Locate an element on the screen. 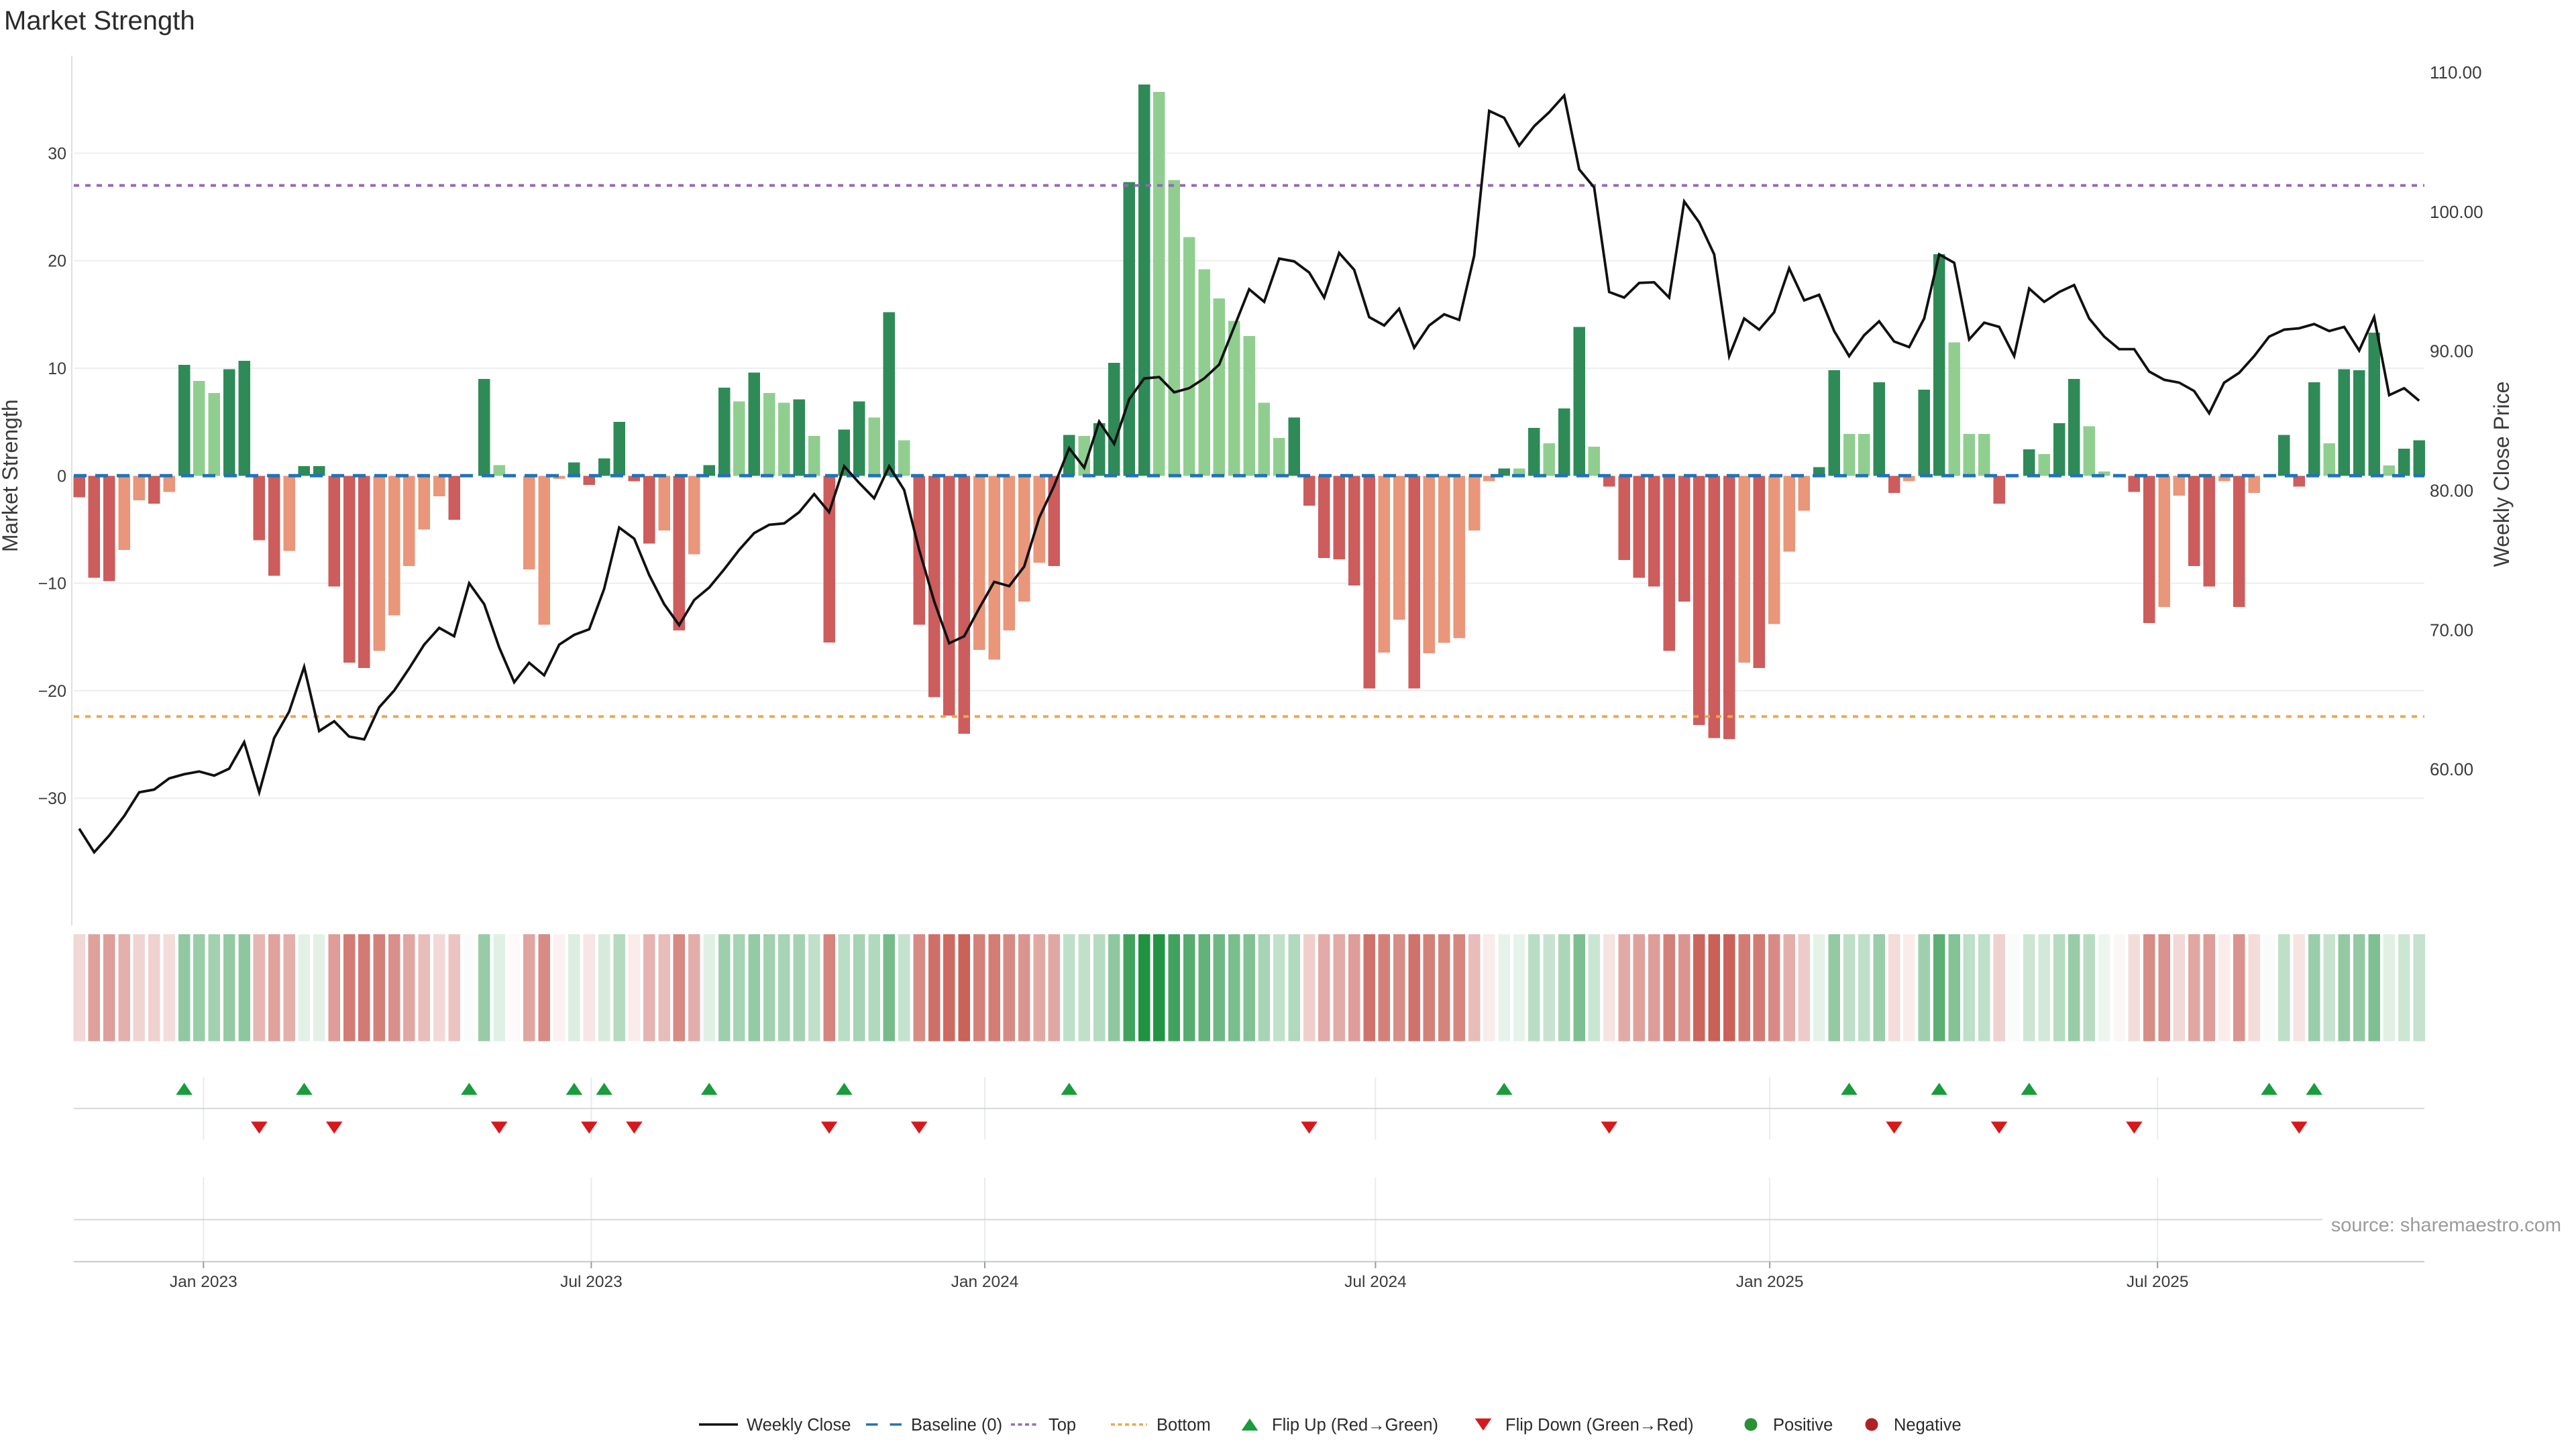 Image resolution: width=2576 pixels, height=1452 pixels. svg-text: 60.00 is located at coordinates (2451, 769).